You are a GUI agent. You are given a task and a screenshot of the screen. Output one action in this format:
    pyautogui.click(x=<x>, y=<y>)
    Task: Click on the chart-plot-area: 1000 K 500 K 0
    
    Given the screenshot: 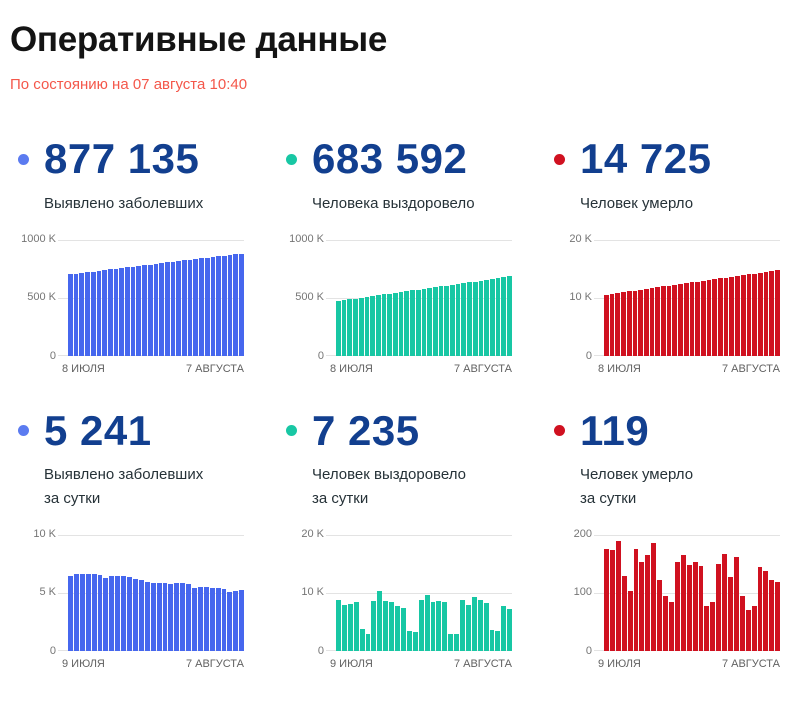 What is the action you would take?
    pyautogui.click(x=132, y=297)
    